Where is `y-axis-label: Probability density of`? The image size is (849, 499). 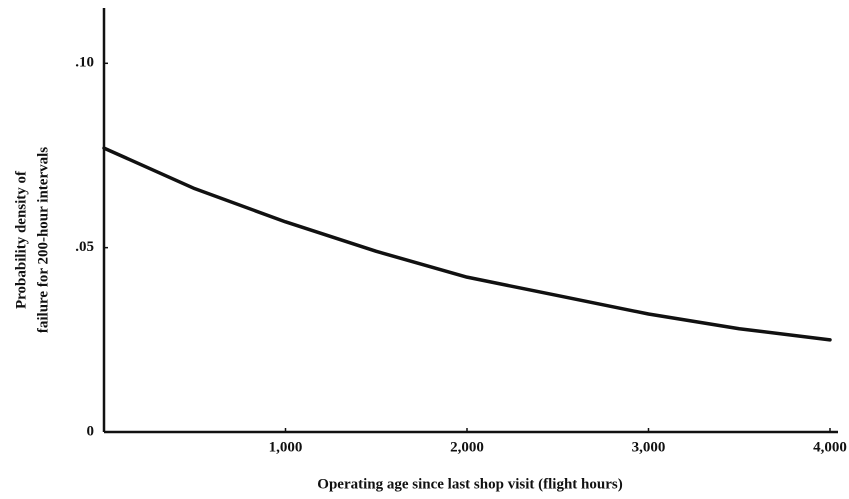
y-axis-label: Probability density of is located at coordinates (21, 239).